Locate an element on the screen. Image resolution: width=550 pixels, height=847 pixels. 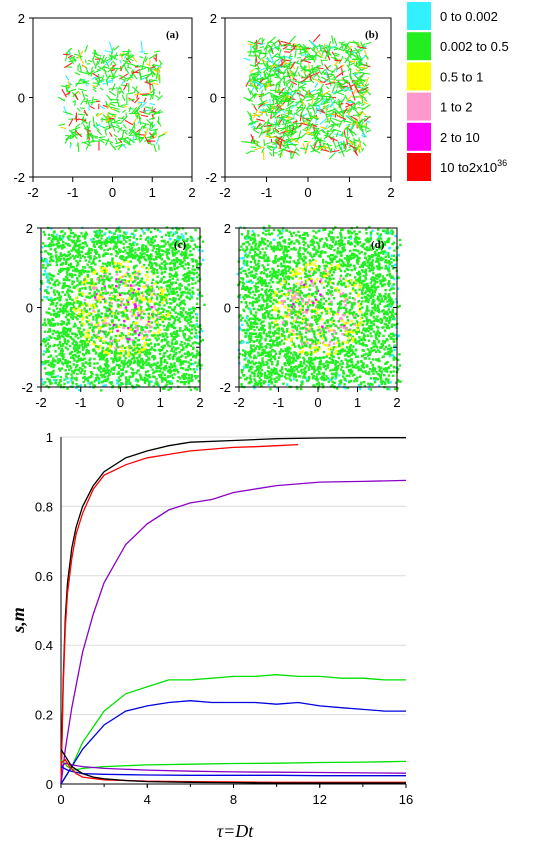
y-tick-label: 0.6 is located at coordinates (44, 576).